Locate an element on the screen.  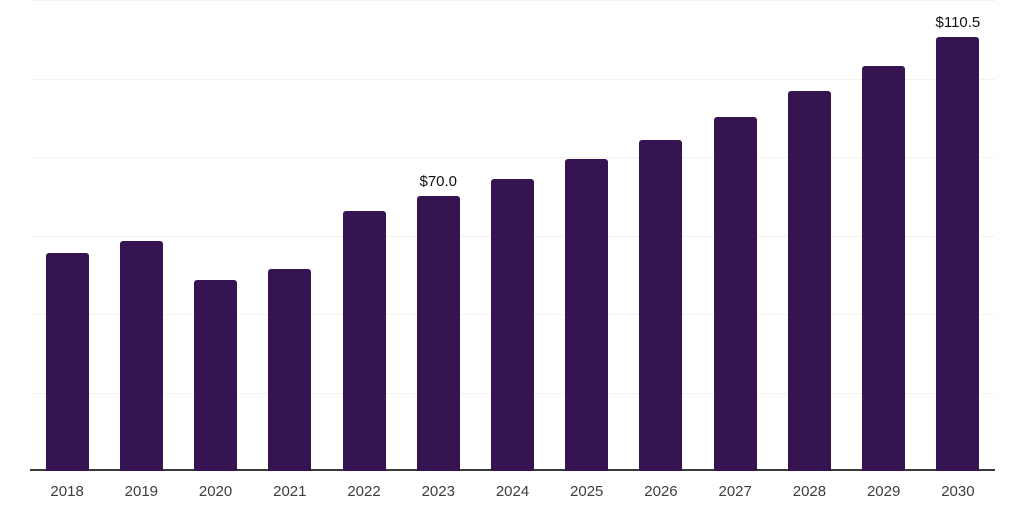
bar-2026 is located at coordinates (661, 305).